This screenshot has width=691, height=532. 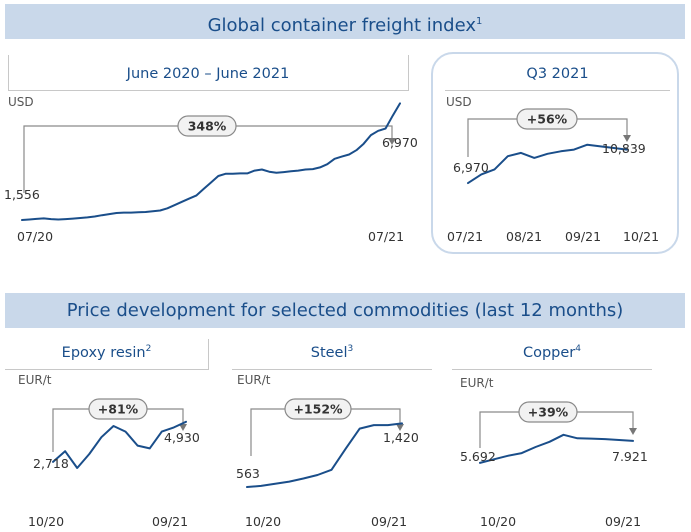 What do you see at coordinates (400, 142) in the screenshot?
I see `freight-yearly-end-value: 6,970` at bounding box center [400, 142].